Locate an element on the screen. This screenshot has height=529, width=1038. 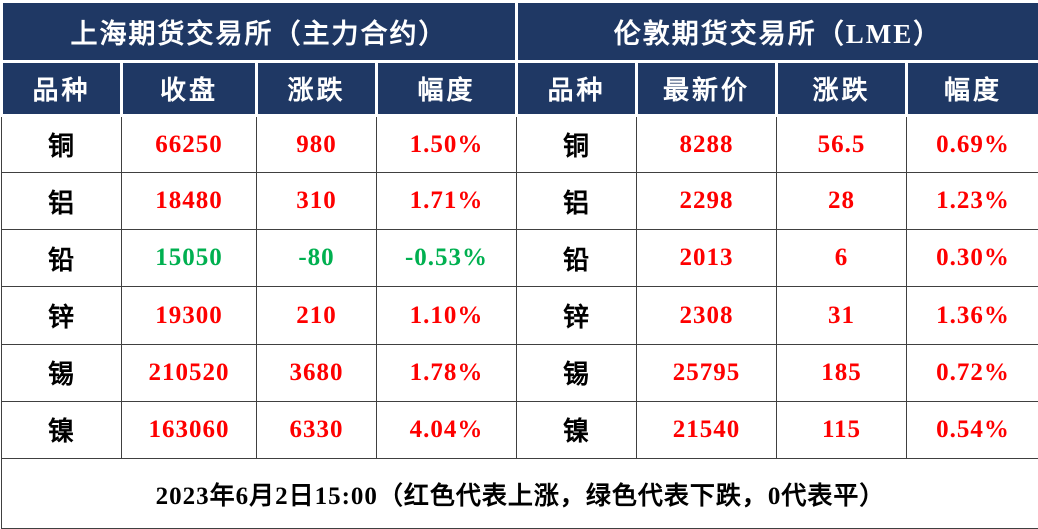
shfe-metal-name-cell: 铜 is located at coordinates (61, 144).